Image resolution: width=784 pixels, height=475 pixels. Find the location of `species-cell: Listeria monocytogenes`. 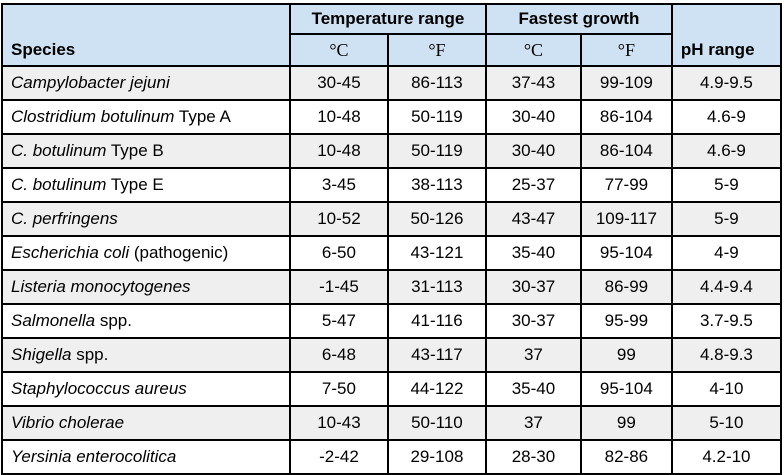

species-cell: Listeria monocytogenes is located at coordinates (146, 287).